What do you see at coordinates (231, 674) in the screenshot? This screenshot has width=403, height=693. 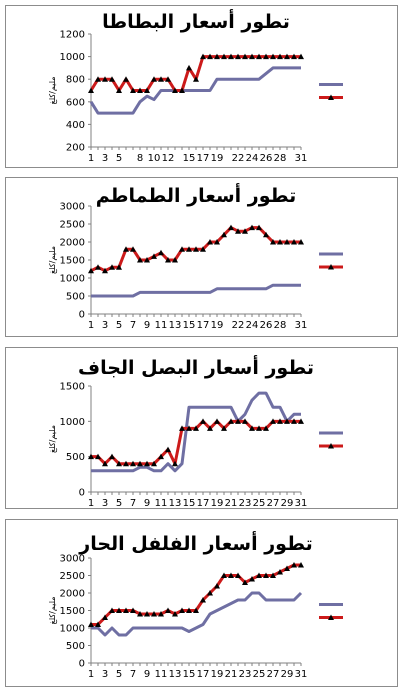 I see `x-tick-label: 21` at bounding box center [231, 674].